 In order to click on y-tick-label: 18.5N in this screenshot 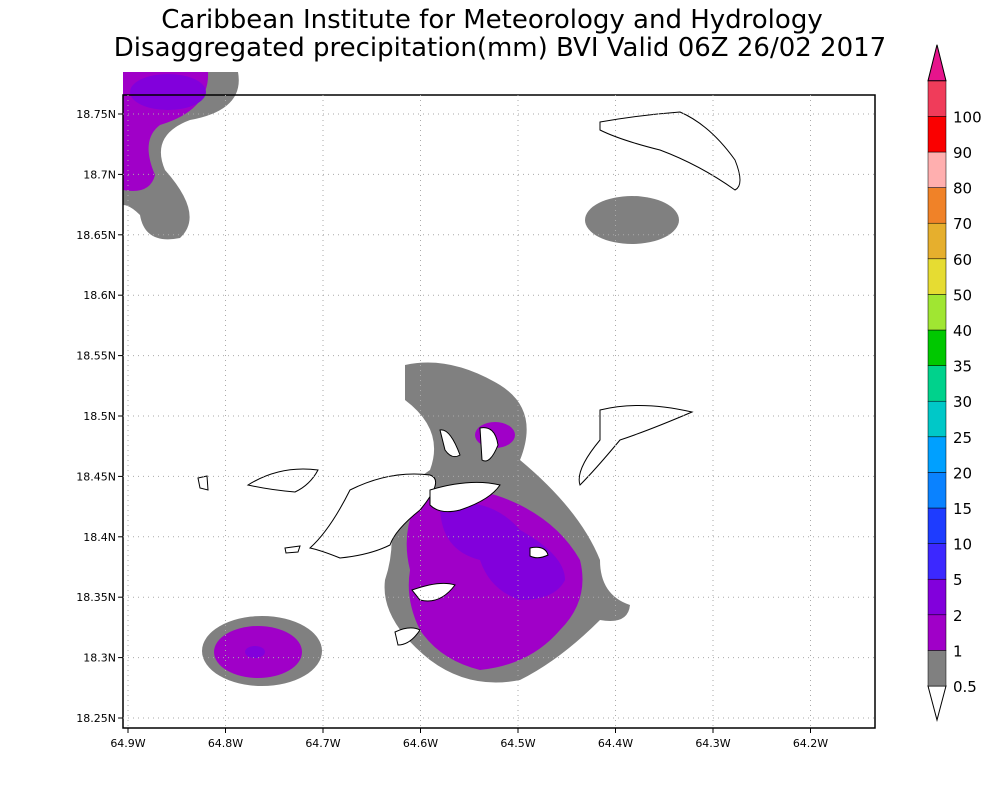, I will do `click(99, 416)`.